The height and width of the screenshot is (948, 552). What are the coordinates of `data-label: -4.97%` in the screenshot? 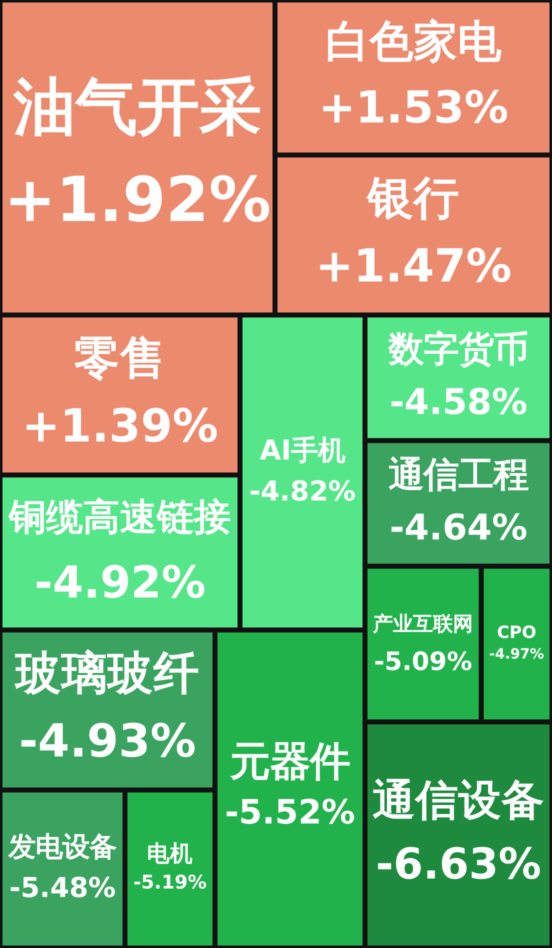 It's located at (516, 654).